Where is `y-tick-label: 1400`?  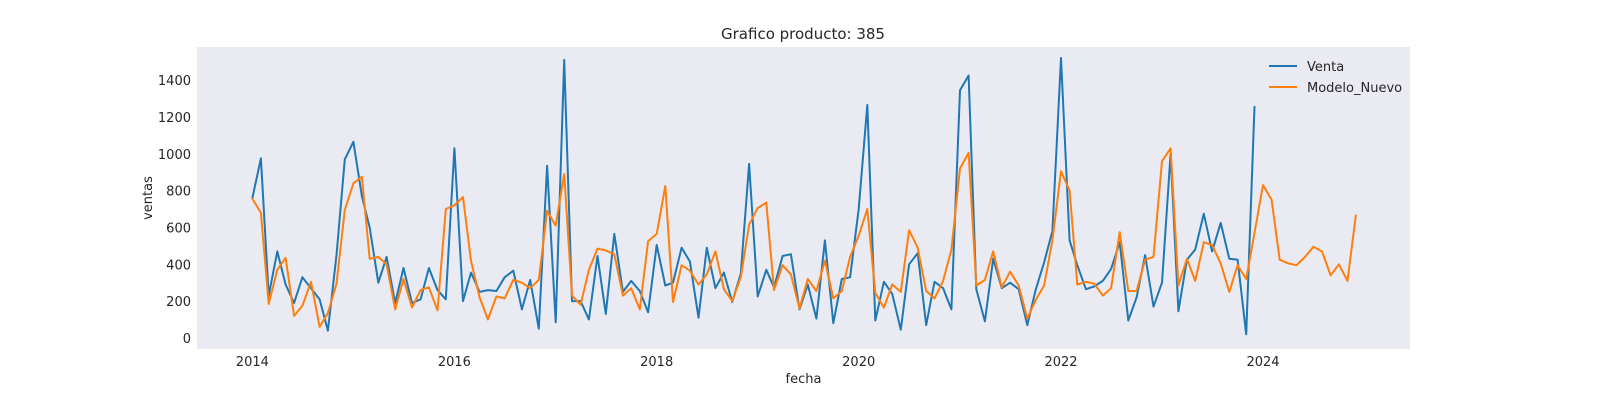 y-tick-label: 1400 is located at coordinates (174, 81).